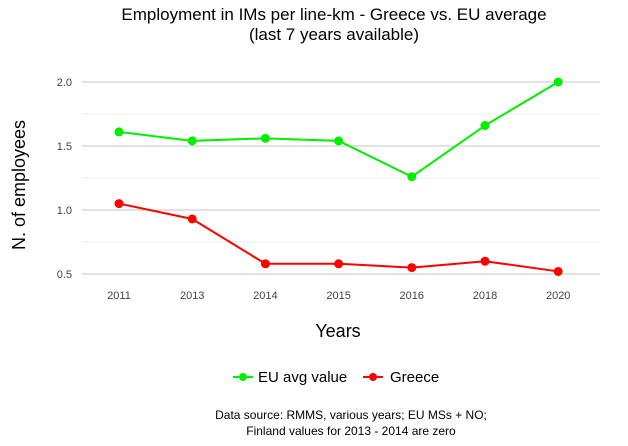  Describe the element at coordinates (64, 275) in the screenshot. I see `y-tick-label: 0.5` at that location.